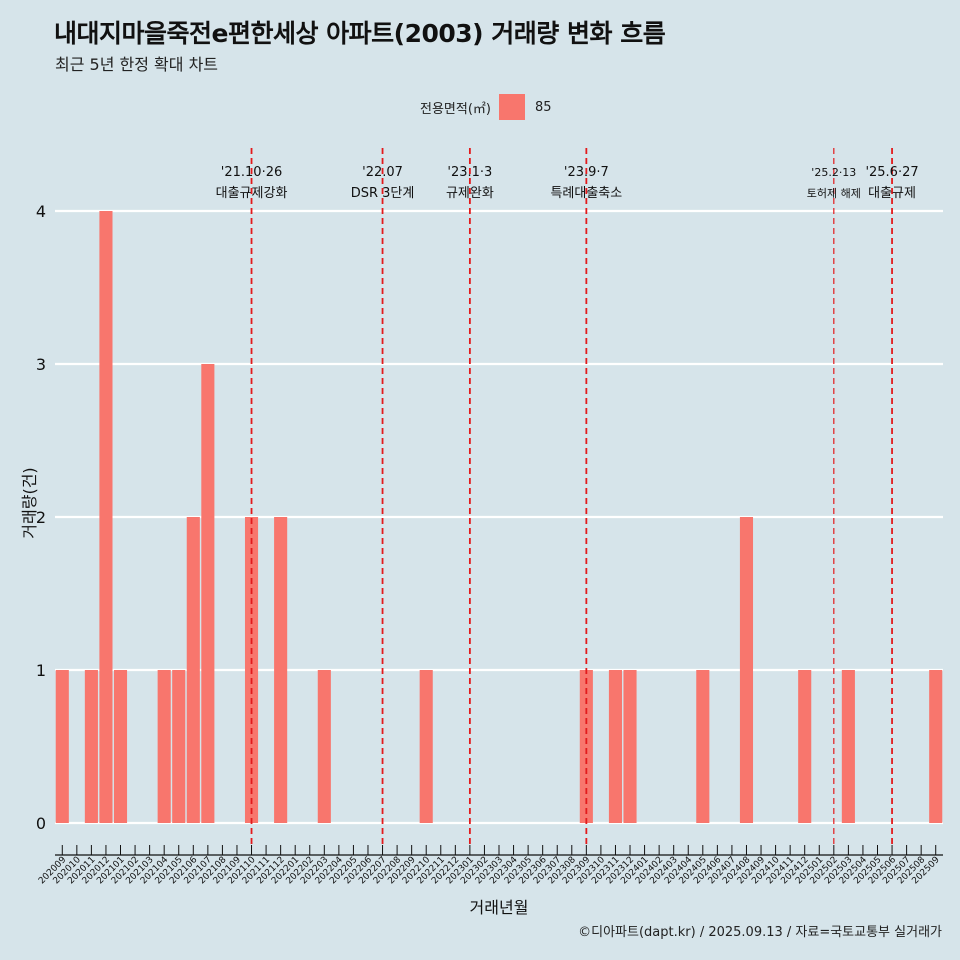 The height and width of the screenshot is (960, 960). I want to click on event-label: DSR 3단계, so click(383, 193).